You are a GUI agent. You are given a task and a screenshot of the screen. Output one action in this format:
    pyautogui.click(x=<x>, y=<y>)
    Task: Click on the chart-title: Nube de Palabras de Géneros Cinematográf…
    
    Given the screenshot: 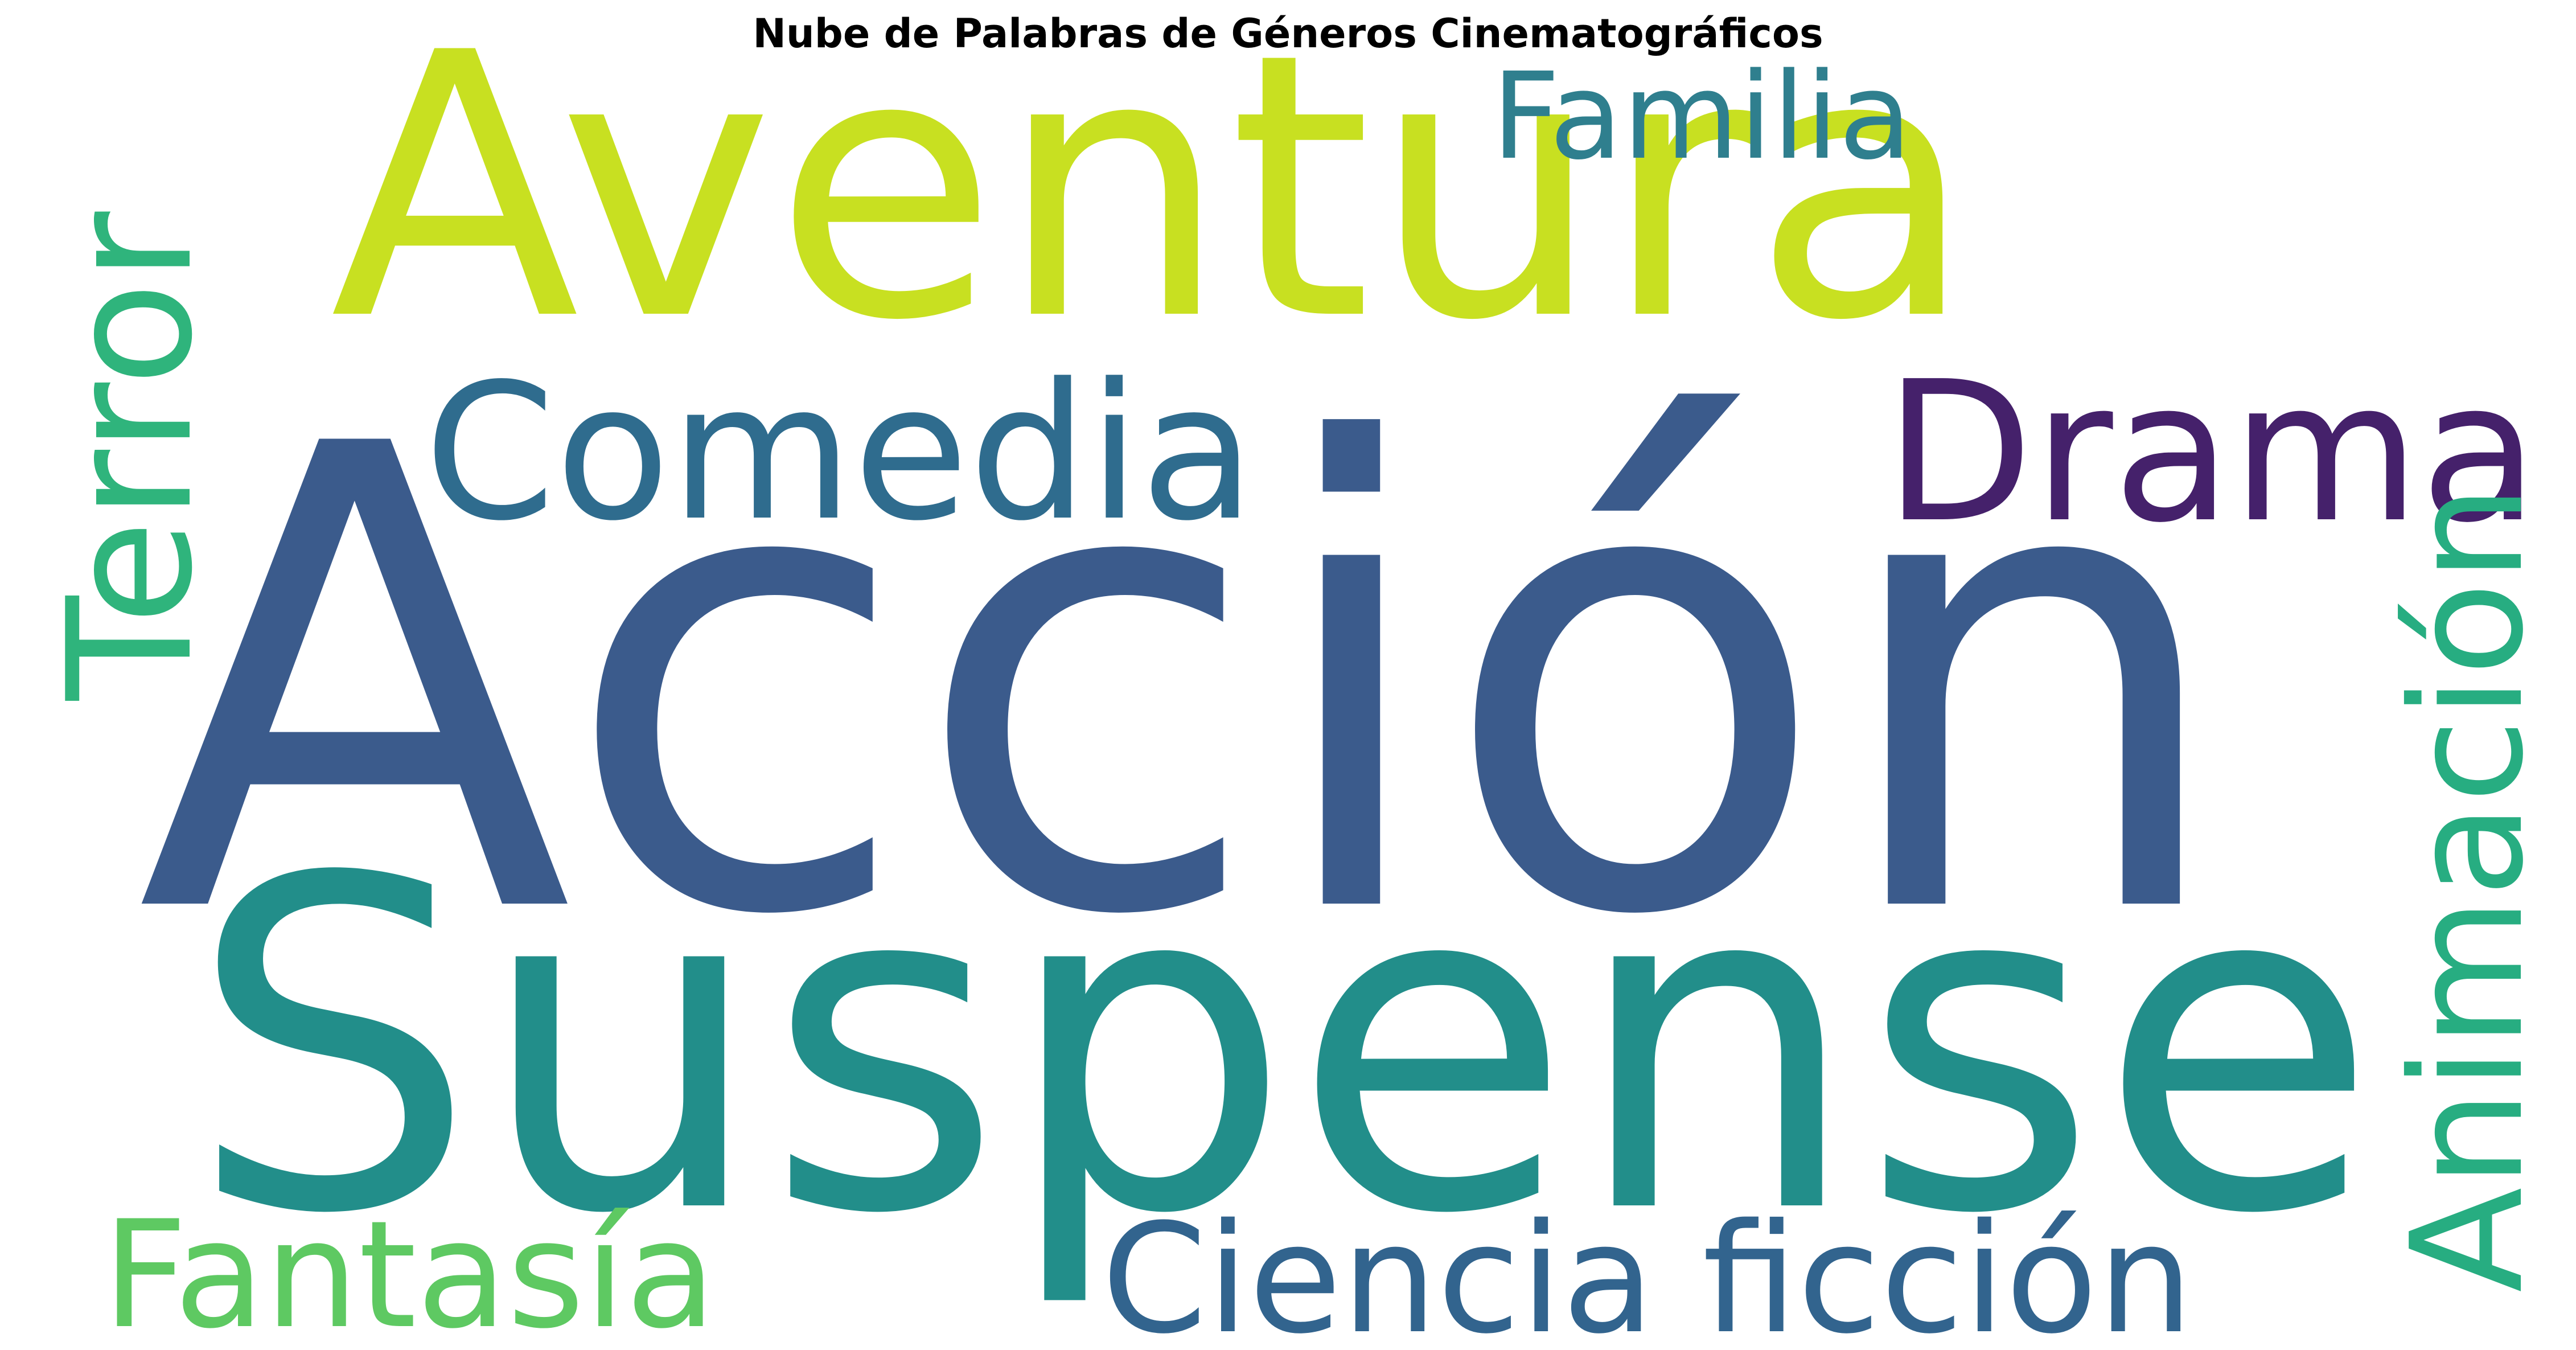 What is the action you would take?
    pyautogui.click(x=1288, y=33)
    